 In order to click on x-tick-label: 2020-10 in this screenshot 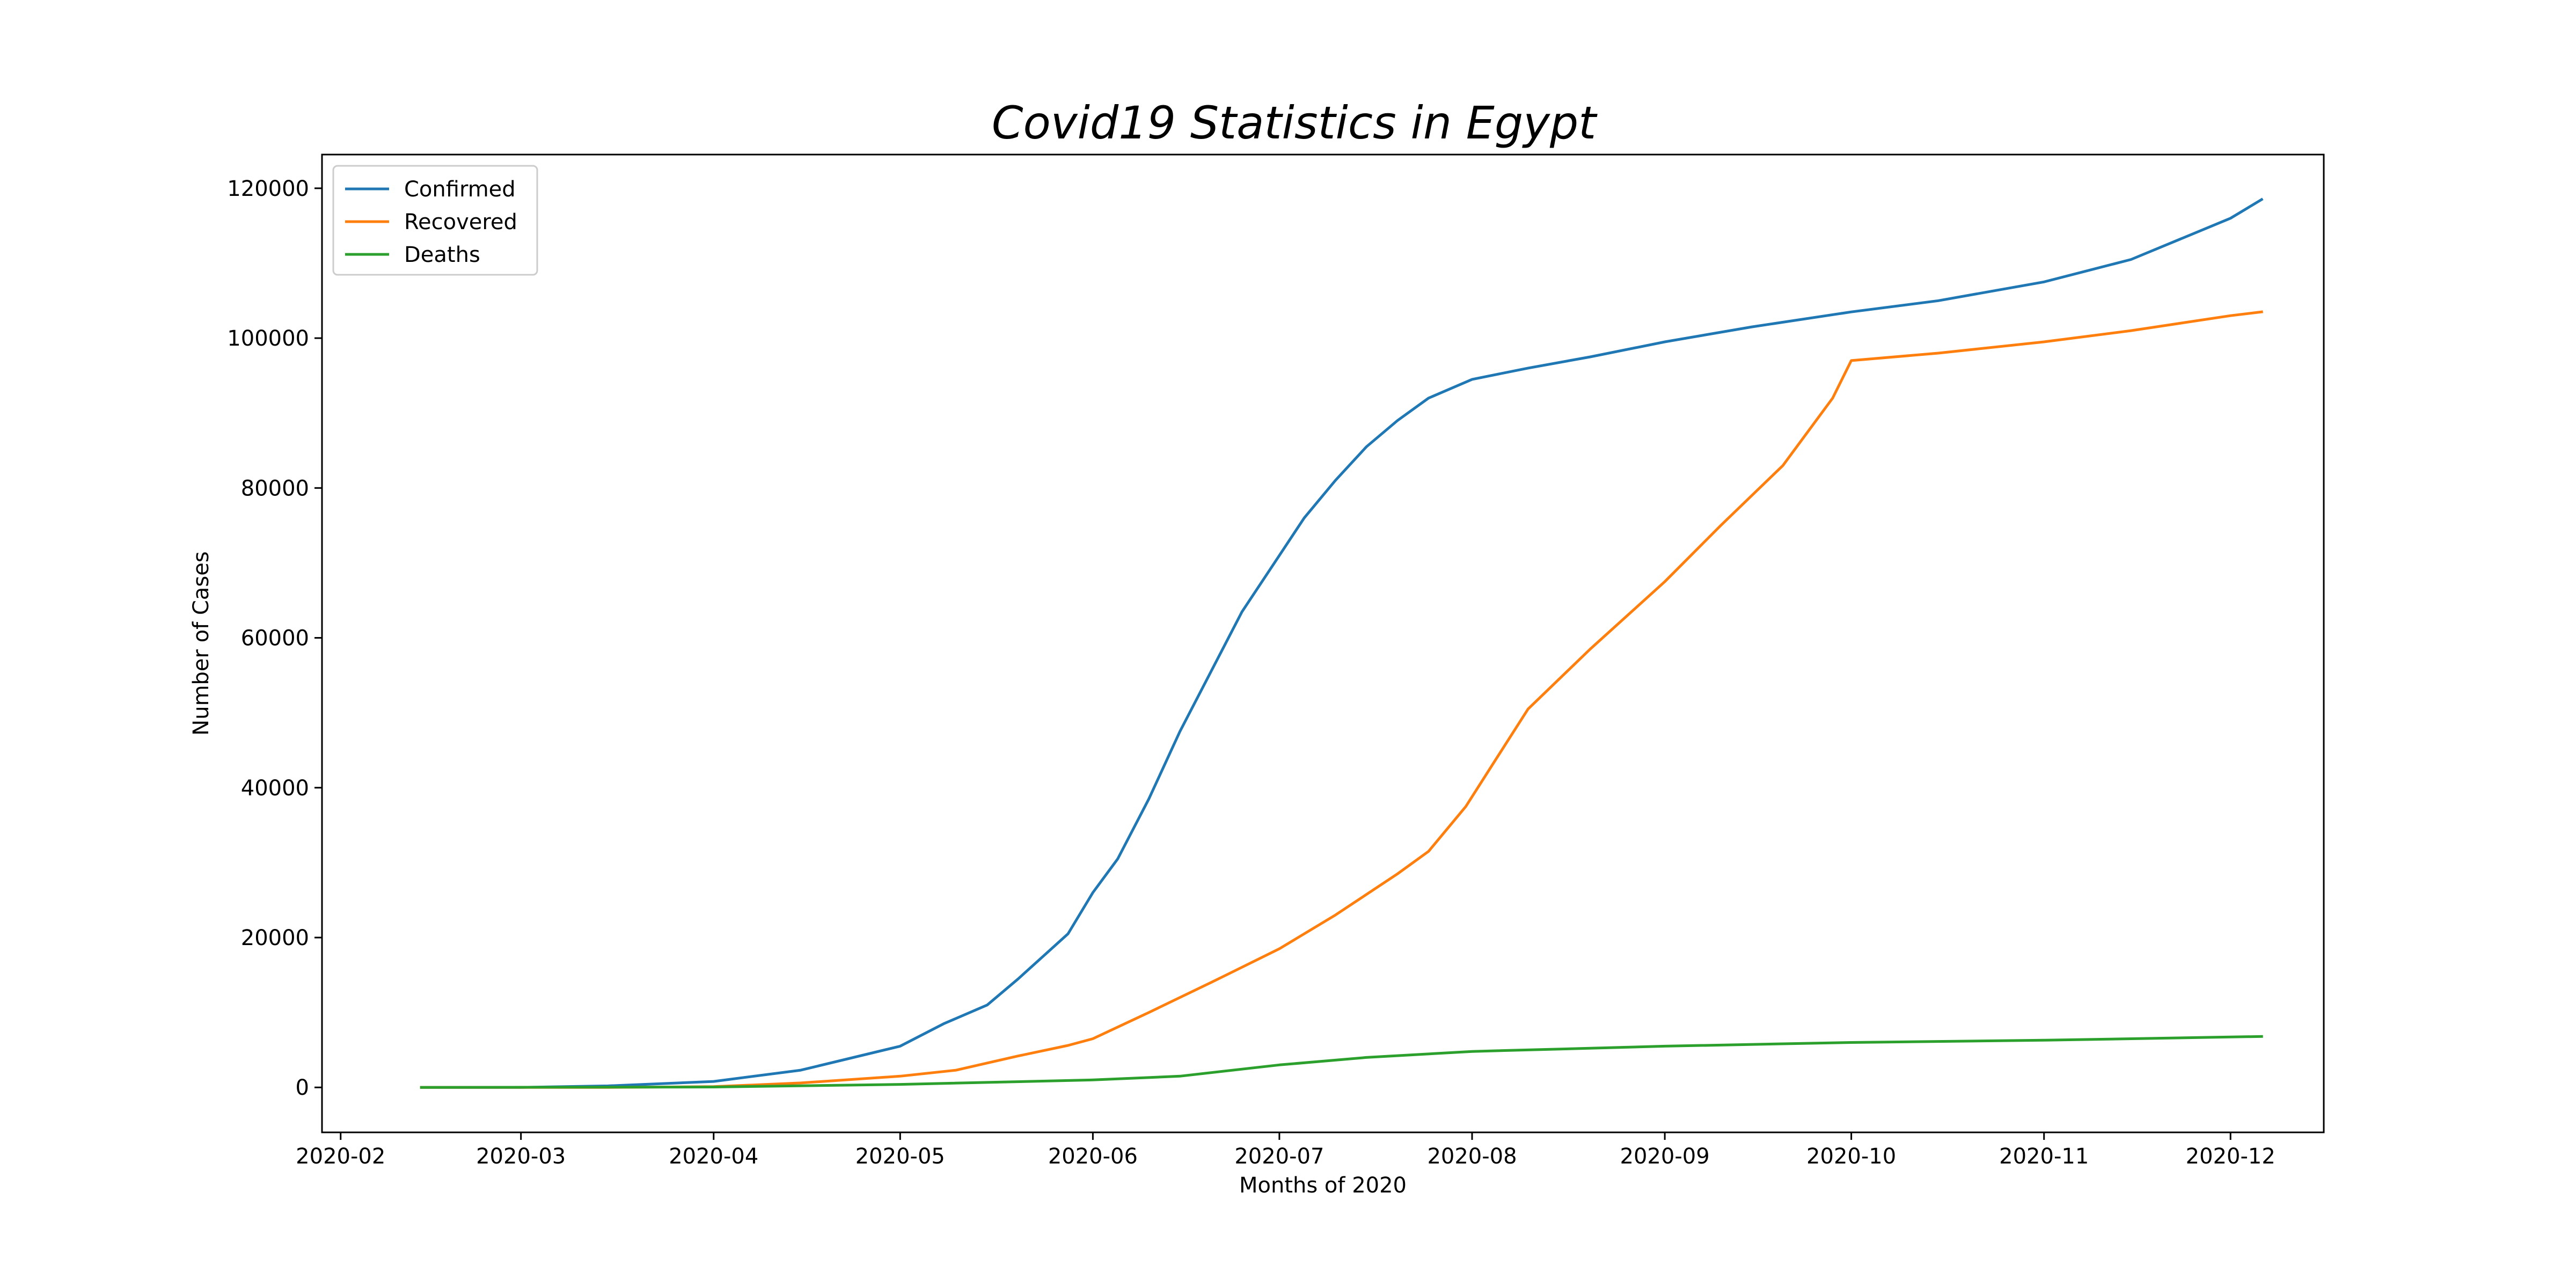, I will do `click(1851, 1156)`.